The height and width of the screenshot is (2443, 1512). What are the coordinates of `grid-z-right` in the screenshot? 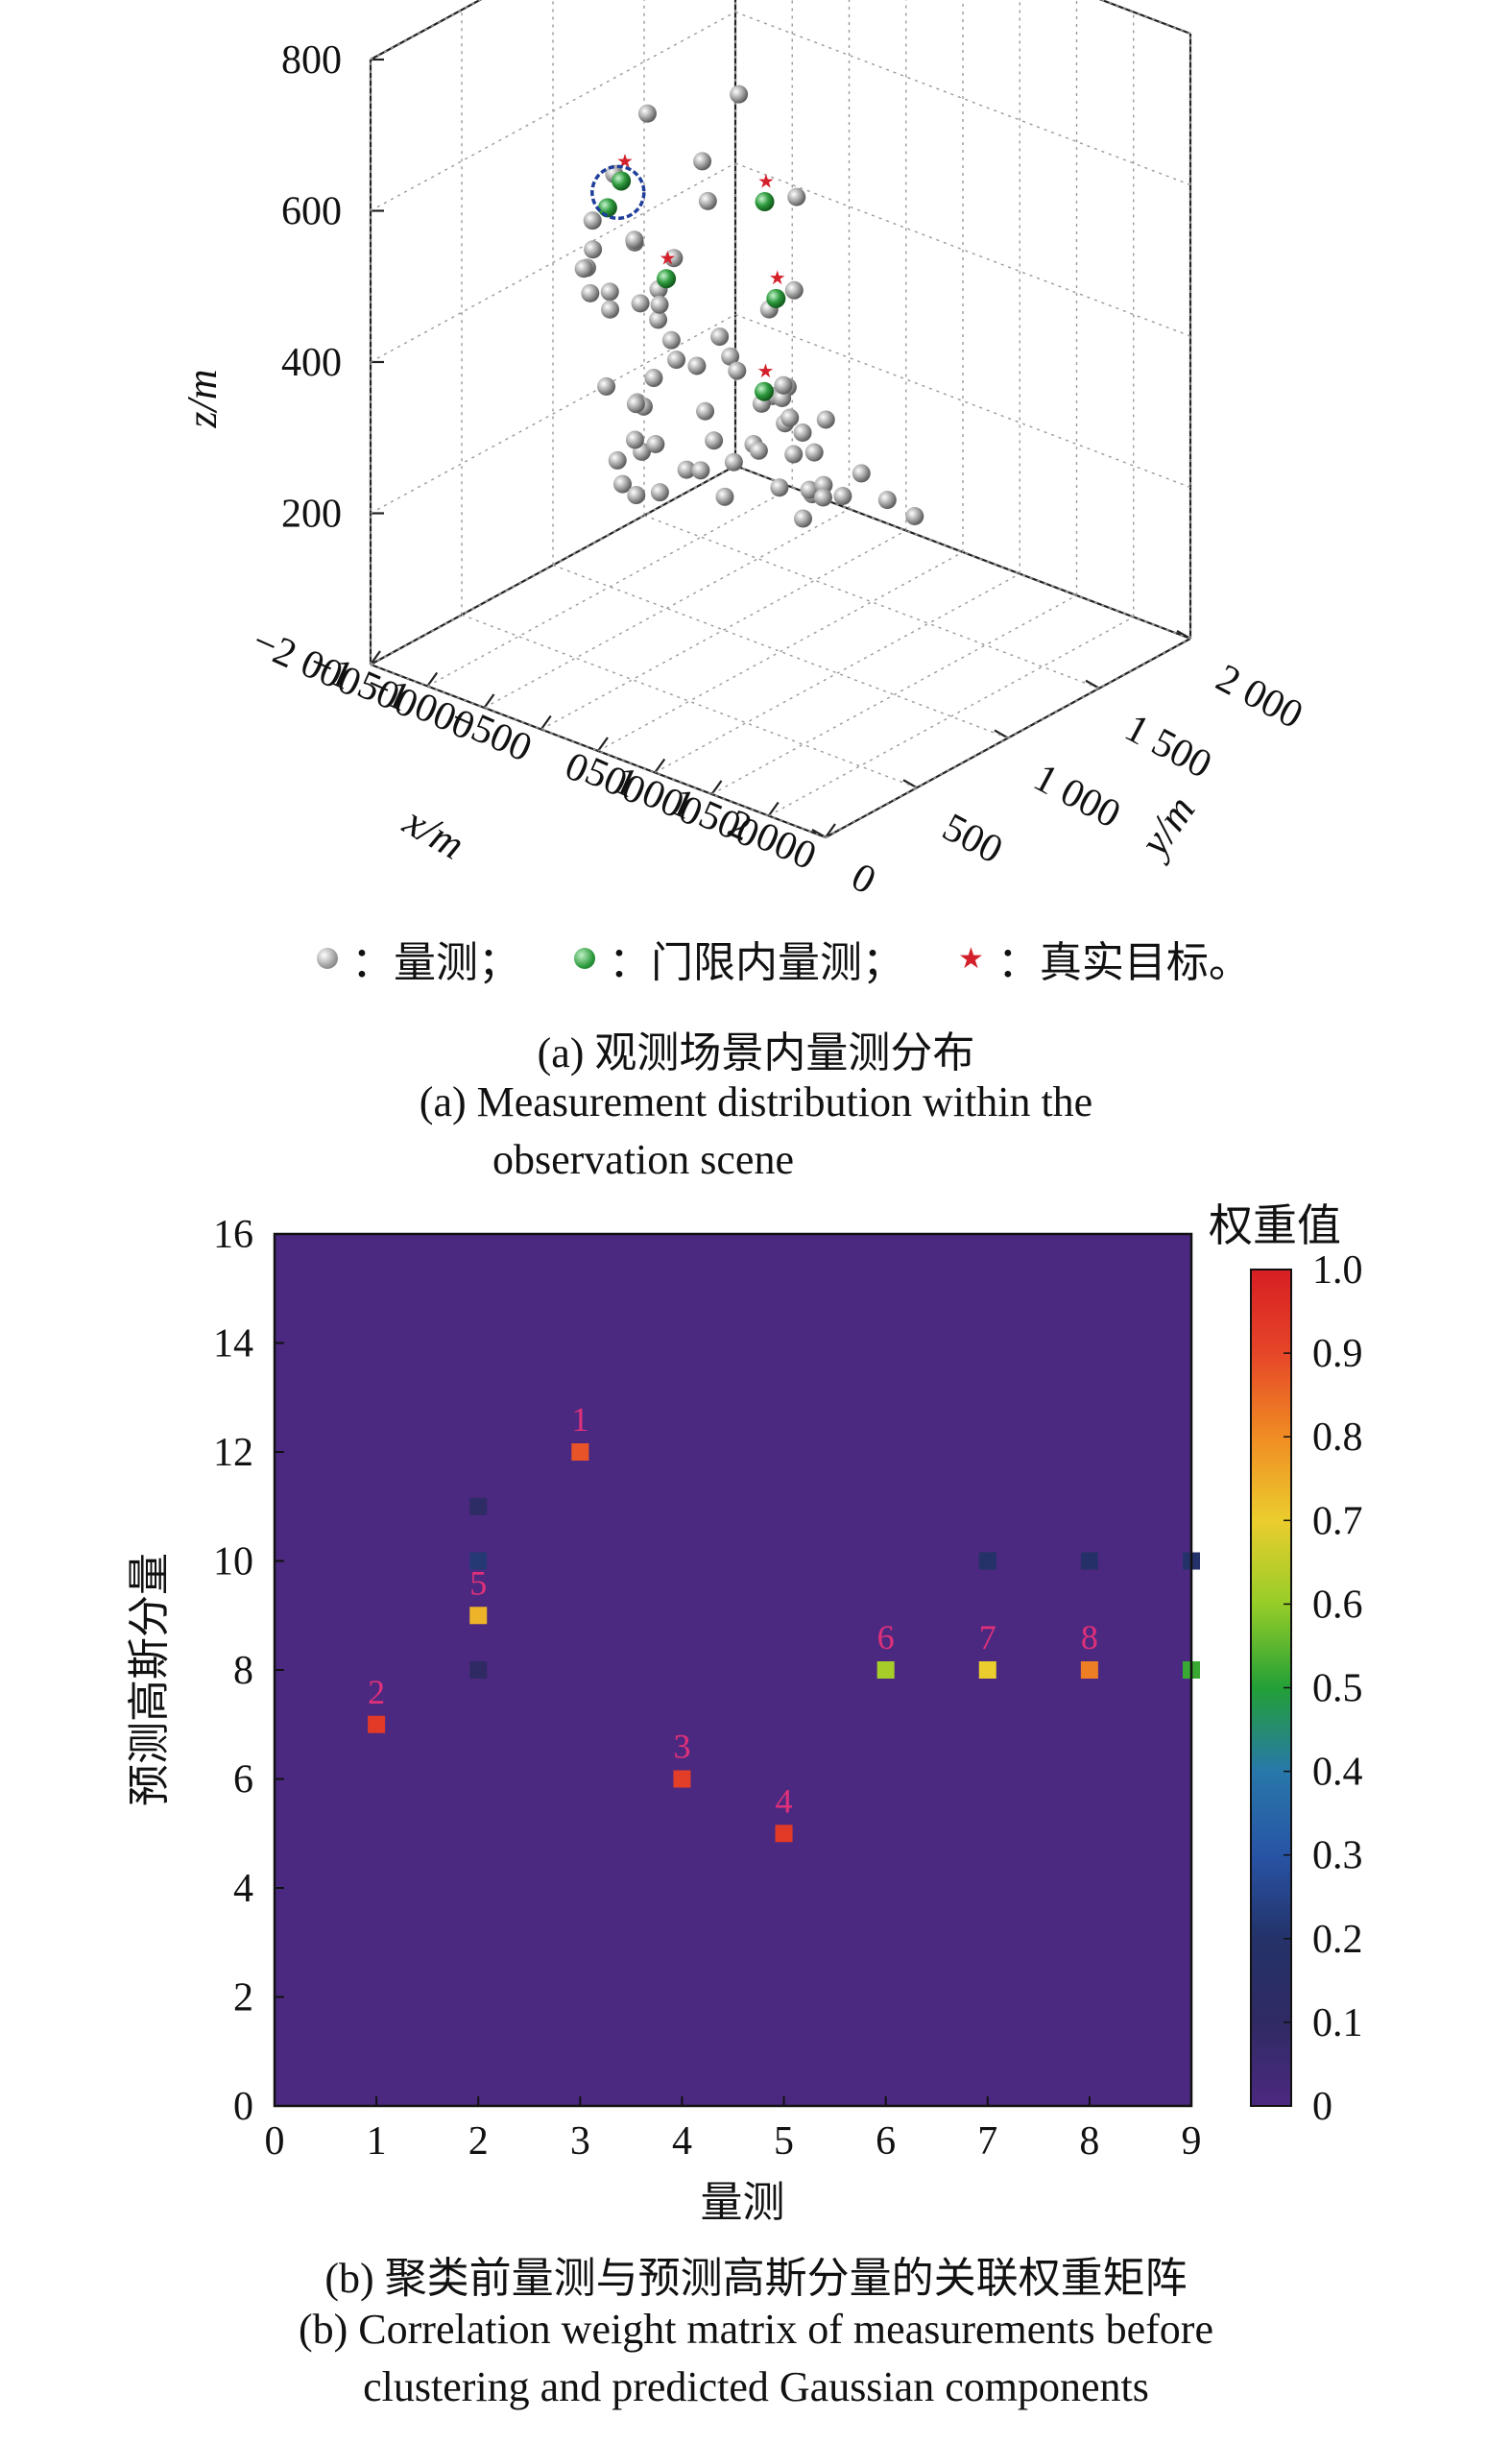 It's located at (962, 401).